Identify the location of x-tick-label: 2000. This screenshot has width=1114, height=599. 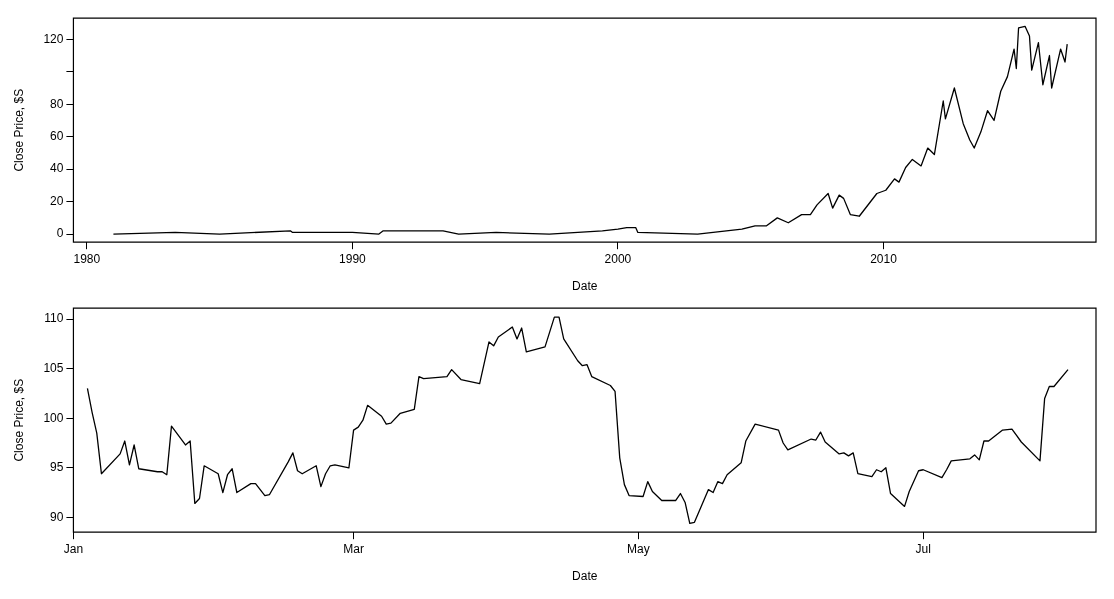
(618, 258).